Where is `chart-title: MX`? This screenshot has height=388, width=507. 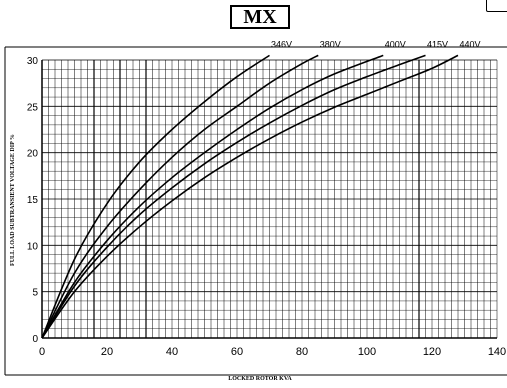 chart-title: MX is located at coordinates (260, 17).